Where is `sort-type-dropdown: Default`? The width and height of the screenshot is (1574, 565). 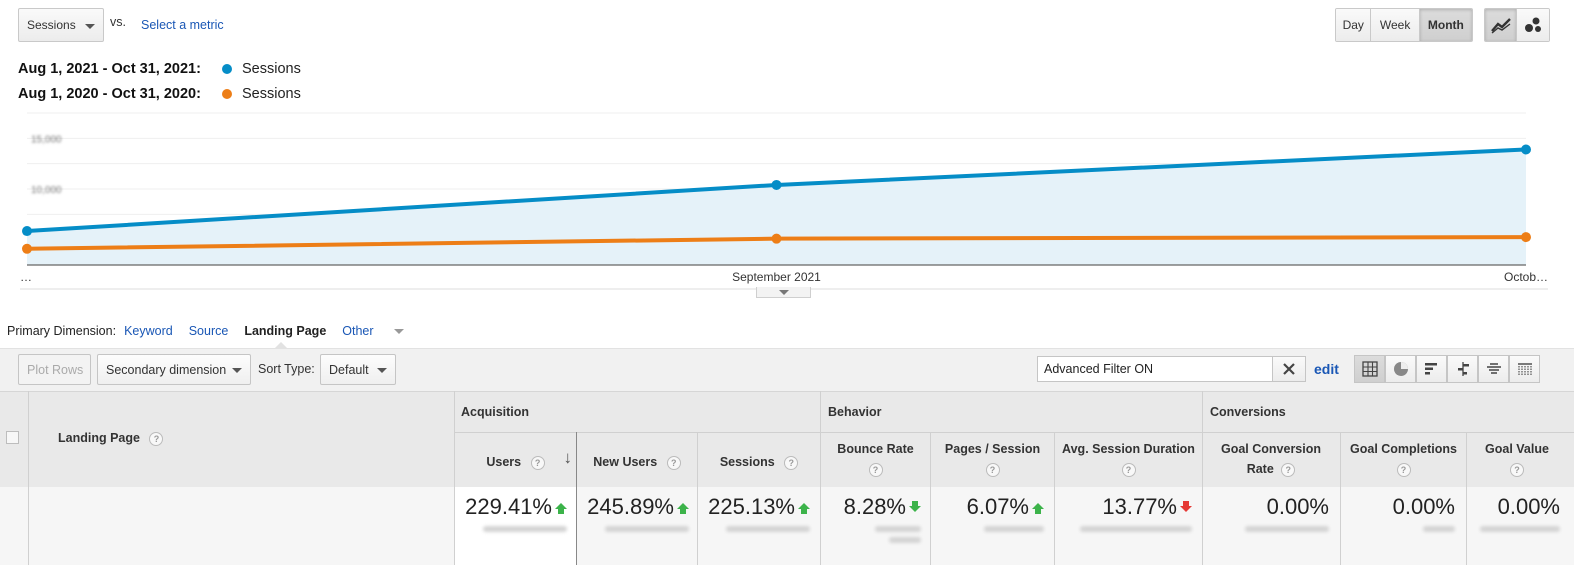 sort-type-dropdown: Default is located at coordinates (358, 369).